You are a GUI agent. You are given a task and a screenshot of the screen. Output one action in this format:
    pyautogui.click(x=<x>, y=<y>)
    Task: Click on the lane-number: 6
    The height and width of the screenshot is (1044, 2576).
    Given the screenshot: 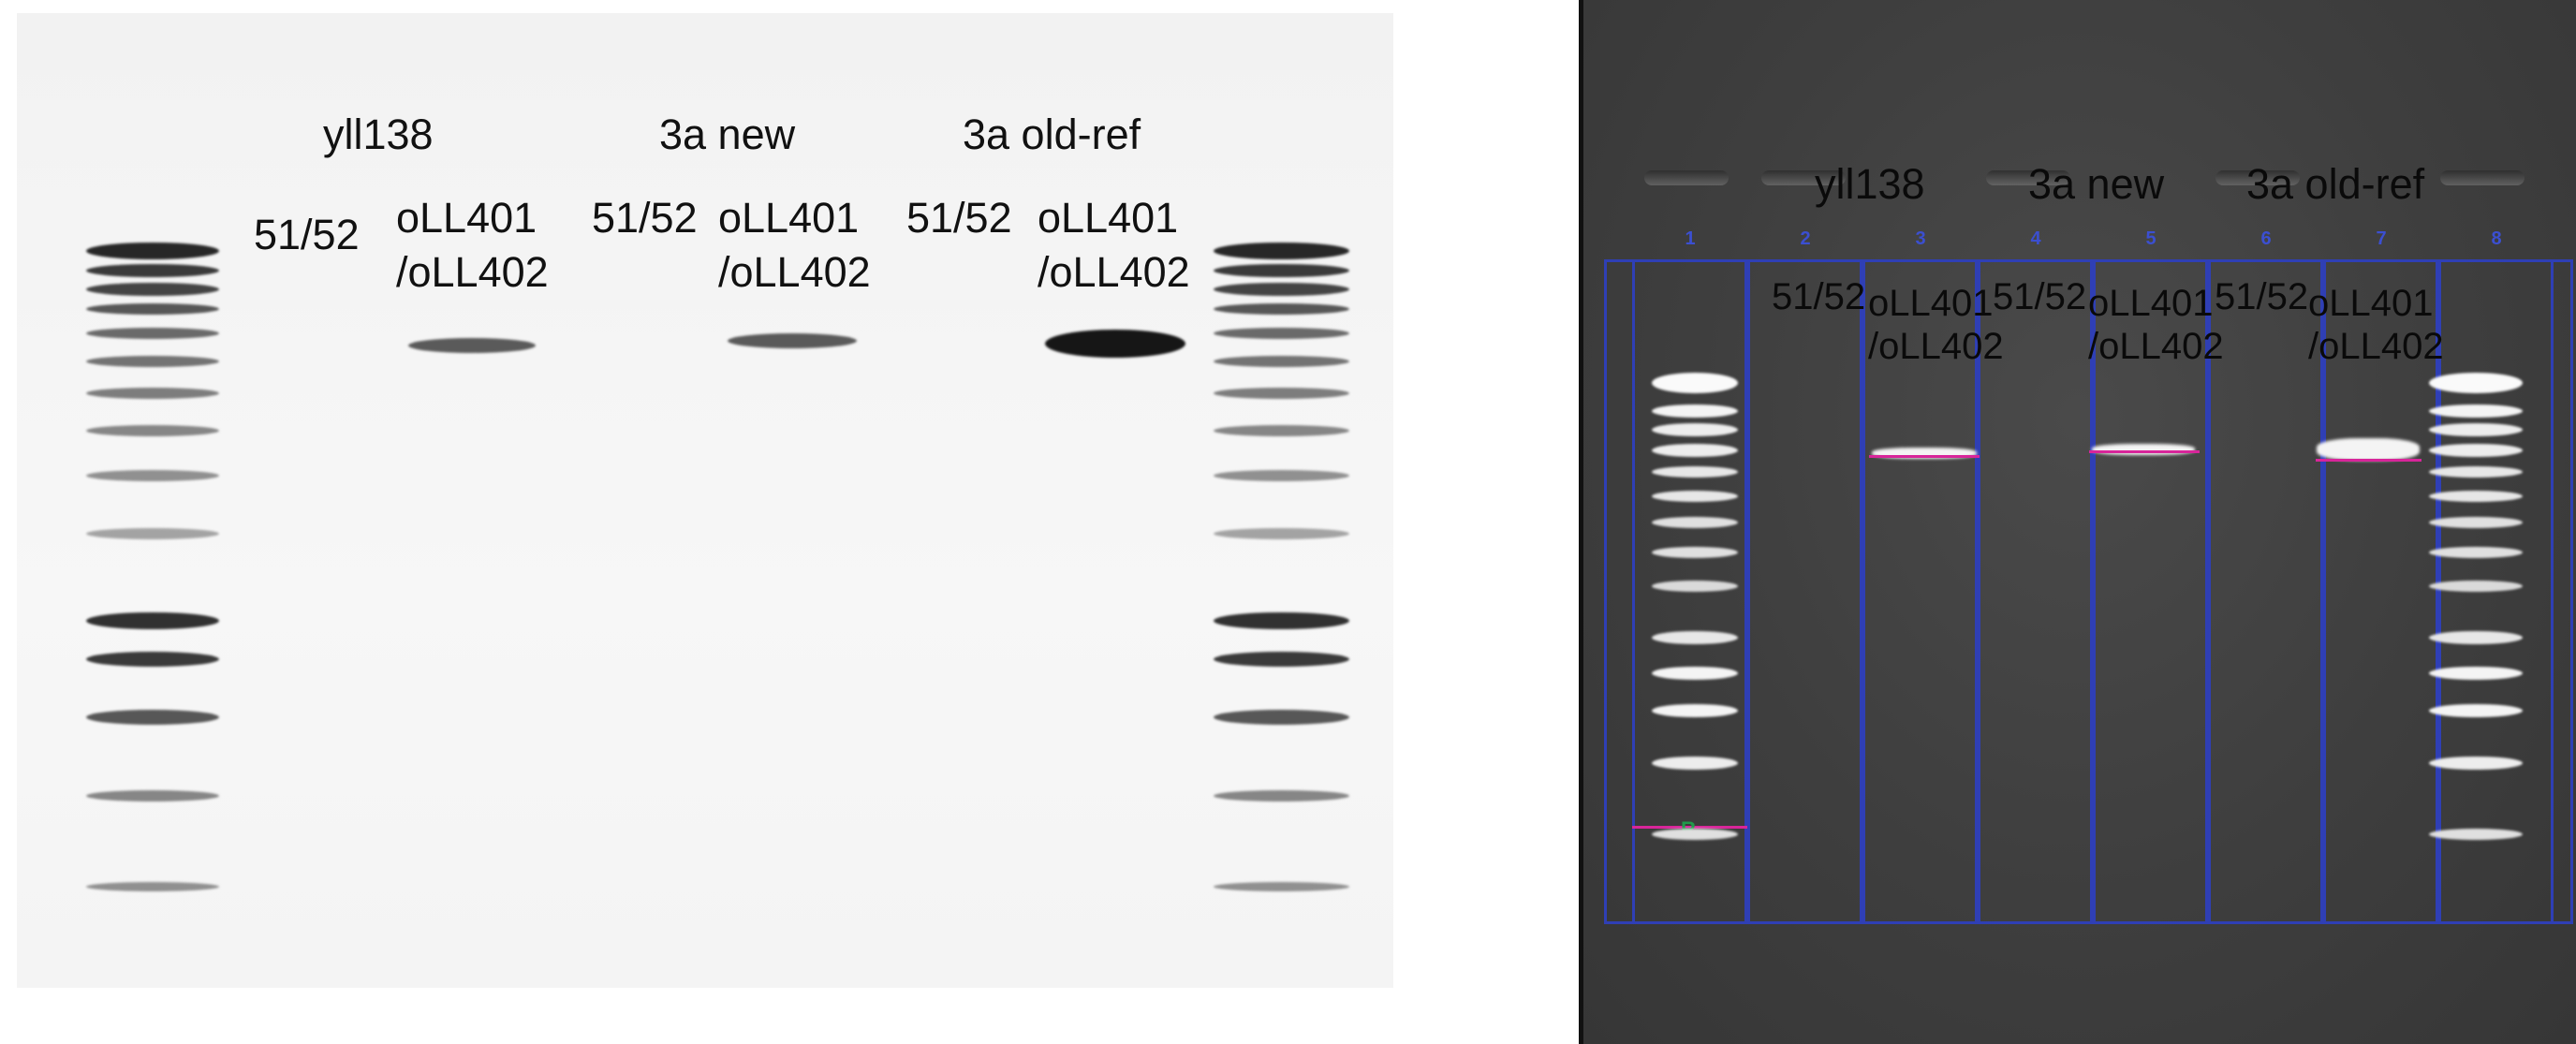 What is the action you would take?
    pyautogui.click(x=2266, y=238)
    